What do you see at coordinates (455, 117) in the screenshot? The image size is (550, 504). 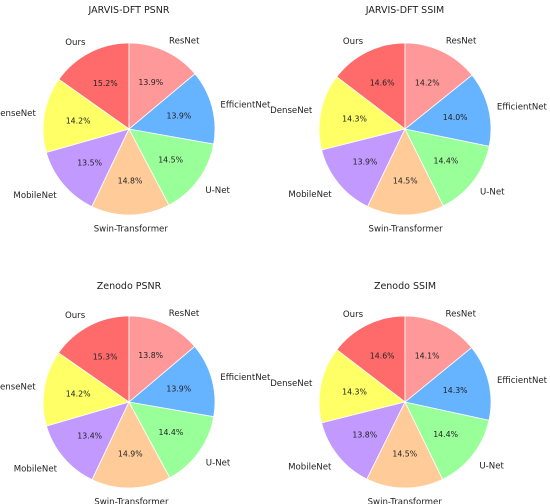 I see `slice-percent-label: 14.0%` at bounding box center [455, 117].